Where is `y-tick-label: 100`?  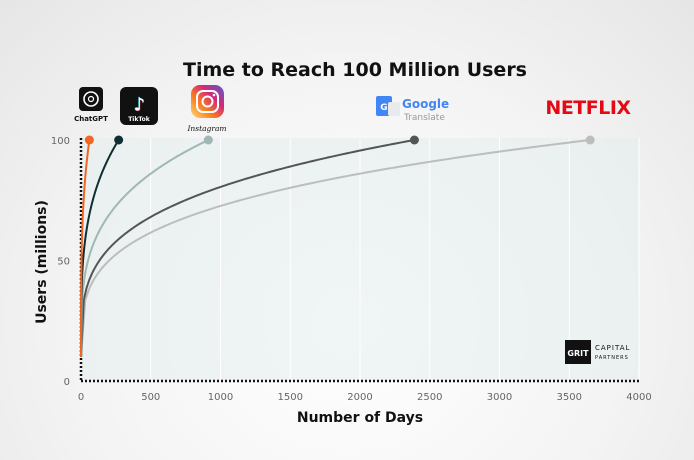
y-tick-label: 100 is located at coordinates (60, 141).